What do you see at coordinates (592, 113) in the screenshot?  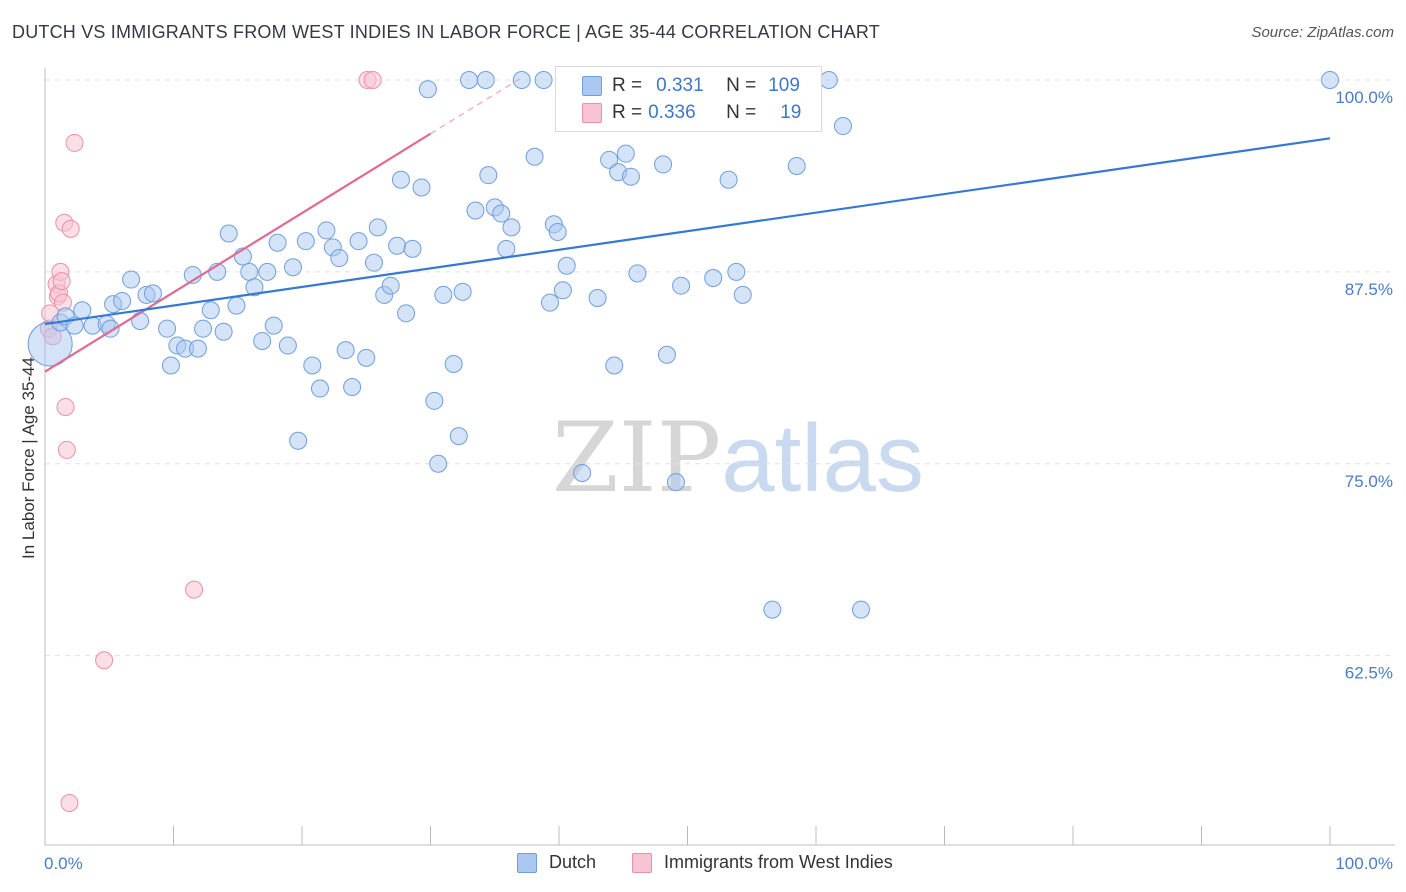 I see `west-indies-swatch` at bounding box center [592, 113].